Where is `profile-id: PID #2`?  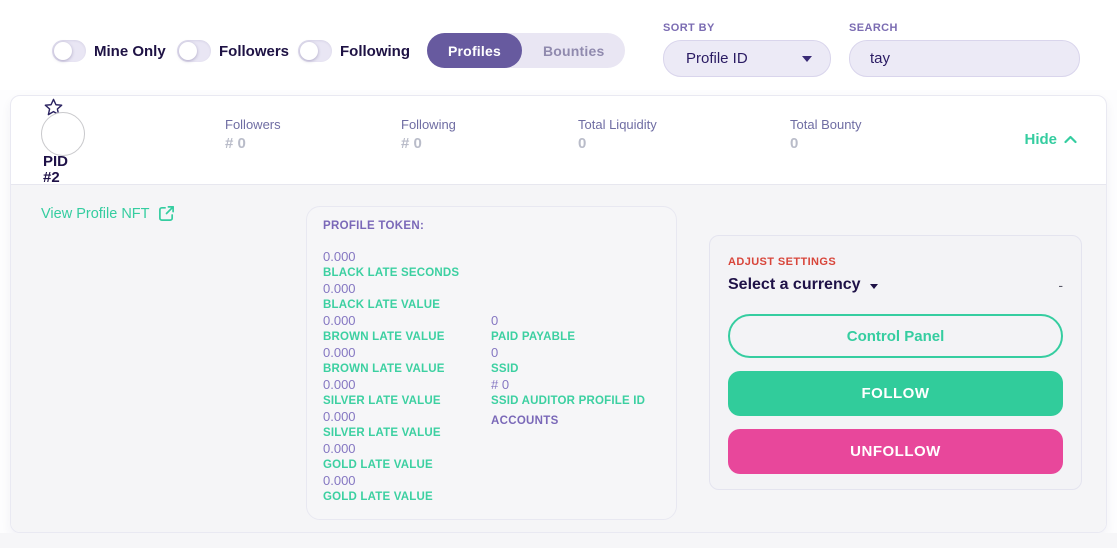
profile-id: PID #2 is located at coordinates (55, 170).